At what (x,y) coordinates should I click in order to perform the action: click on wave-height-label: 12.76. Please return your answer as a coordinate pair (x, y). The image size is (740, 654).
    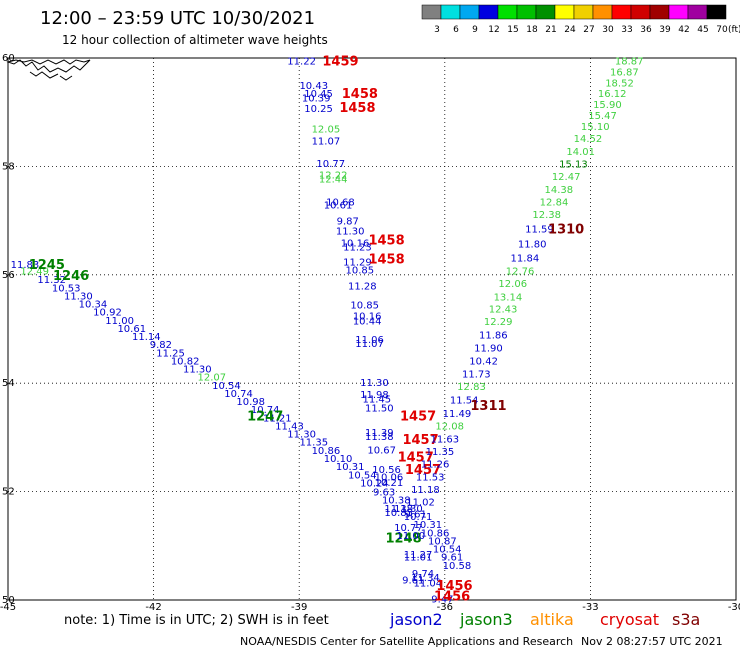
    Looking at the image, I should click on (520, 271).